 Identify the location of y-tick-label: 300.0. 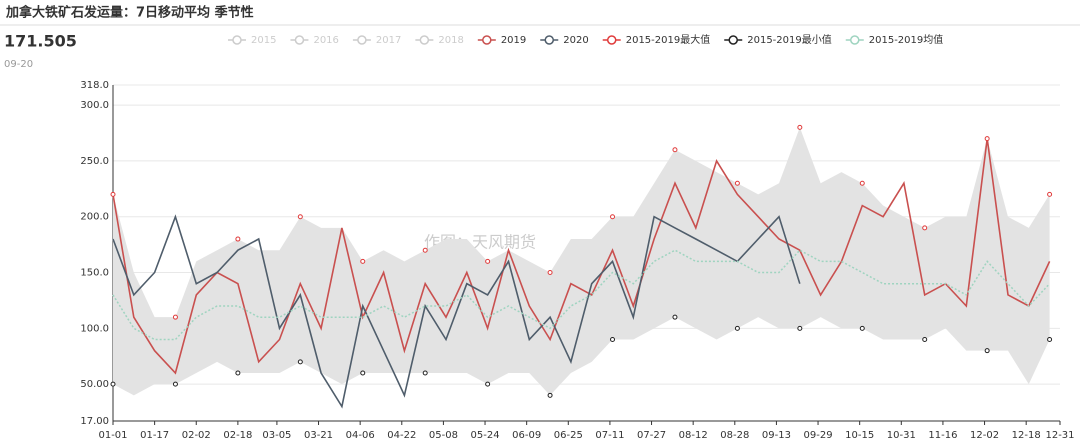
(94, 105).